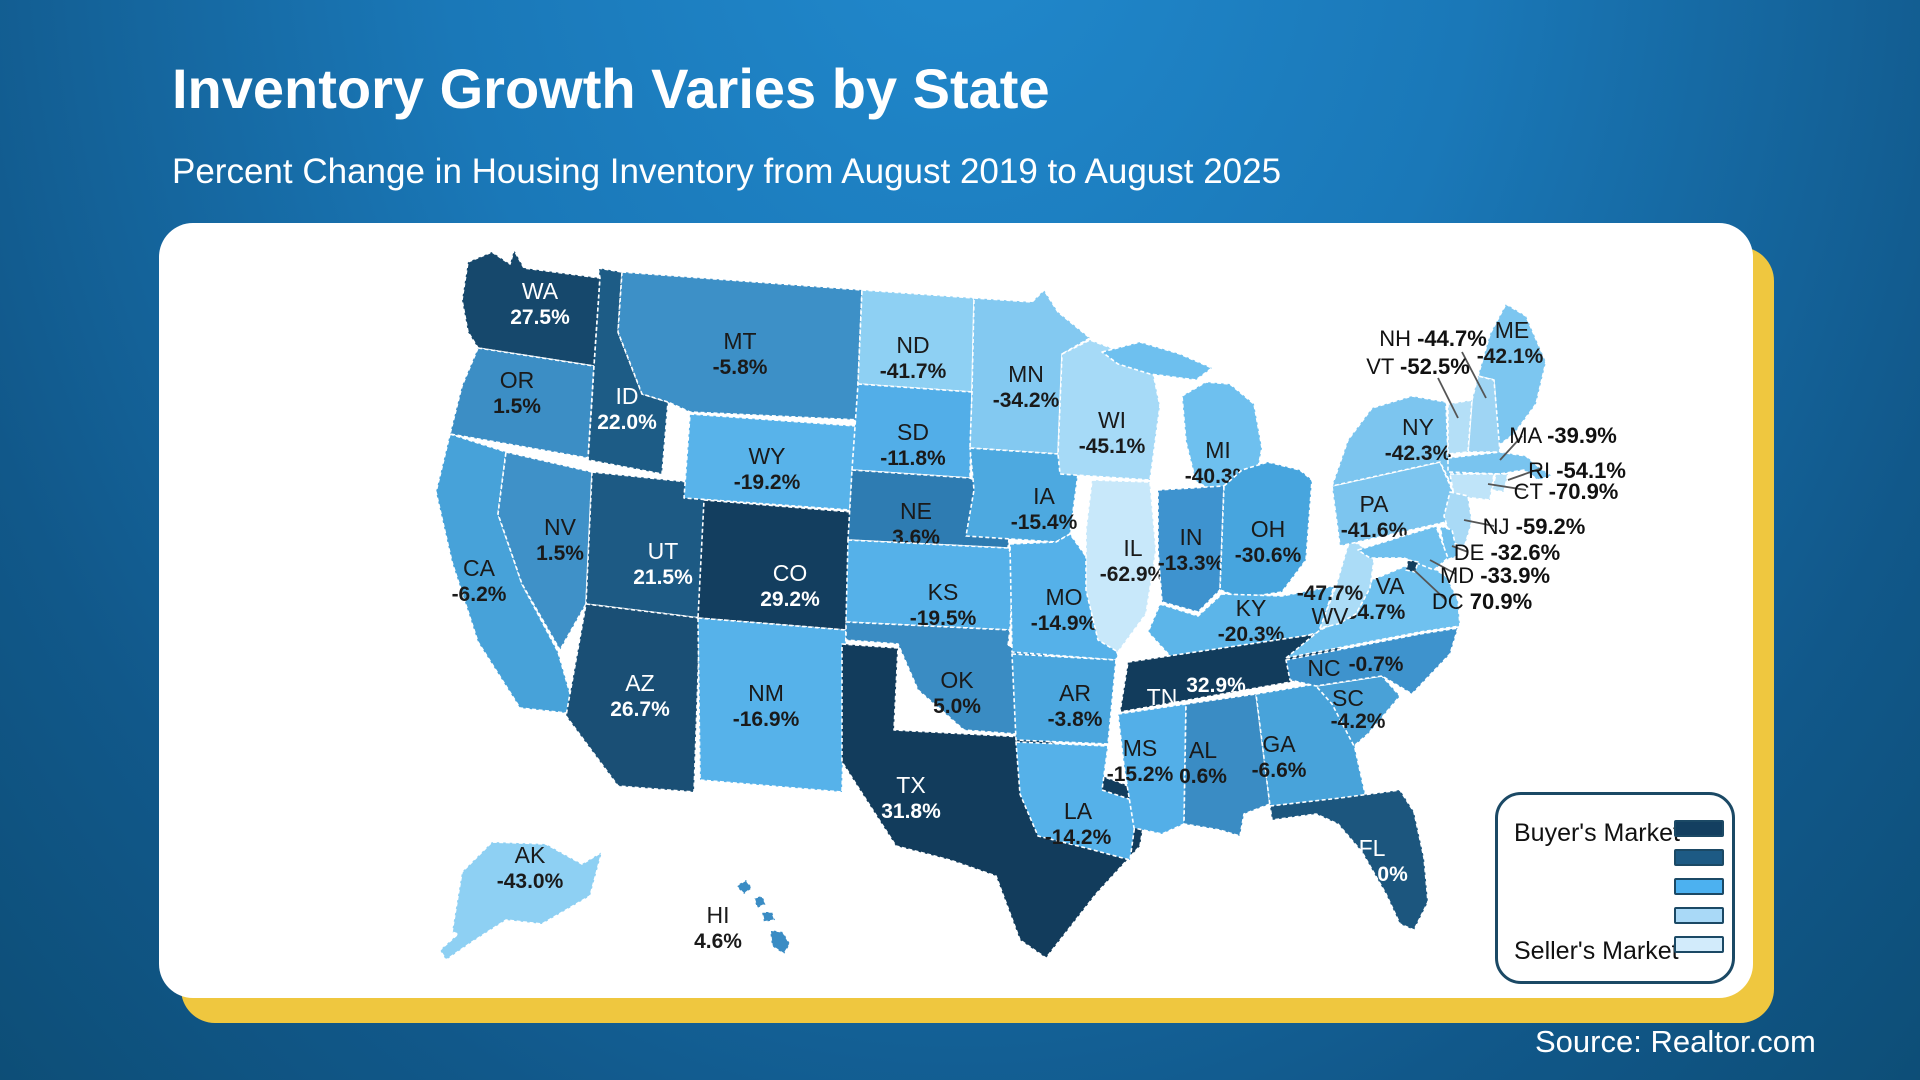 The width and height of the screenshot is (1920, 1080). Describe the element at coordinates (1474, 375) in the screenshot. I see `callout-line-NH` at that location.